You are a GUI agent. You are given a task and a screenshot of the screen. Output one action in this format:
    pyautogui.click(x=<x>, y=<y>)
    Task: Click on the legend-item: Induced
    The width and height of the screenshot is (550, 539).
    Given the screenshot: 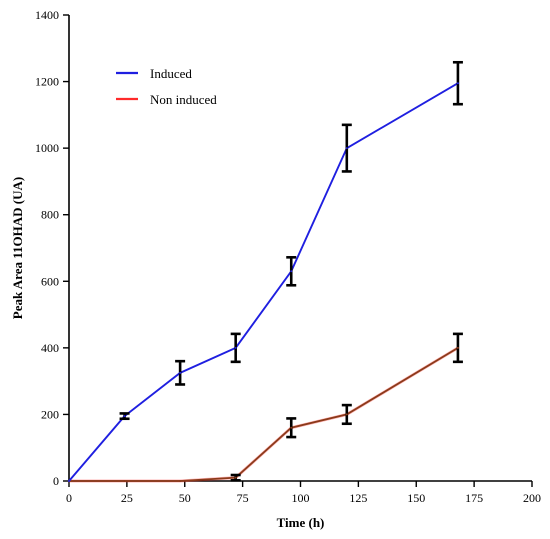 What is the action you would take?
    pyautogui.click(x=154, y=73)
    